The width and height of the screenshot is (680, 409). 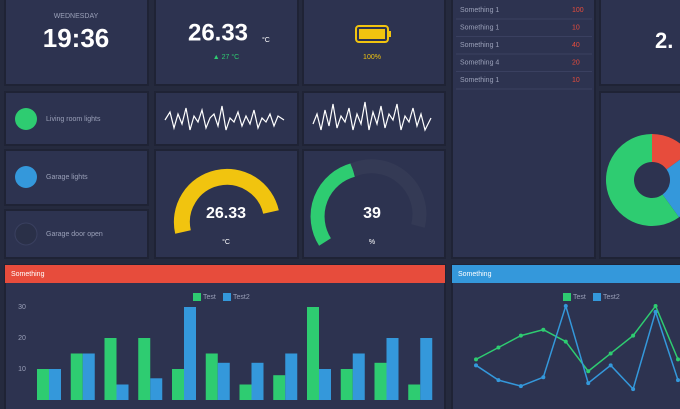 I want to click on y-tick-label: 20, so click(x=22, y=338).